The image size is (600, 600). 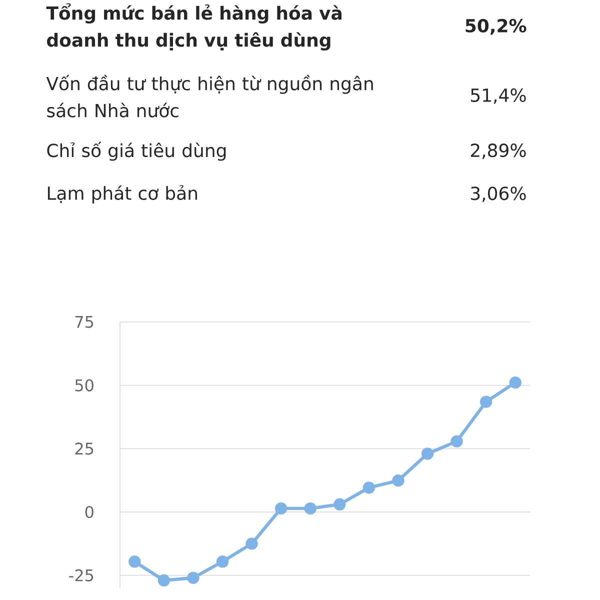 What do you see at coordinates (498, 194) in the screenshot?
I see `text: 3,06%` at bounding box center [498, 194].